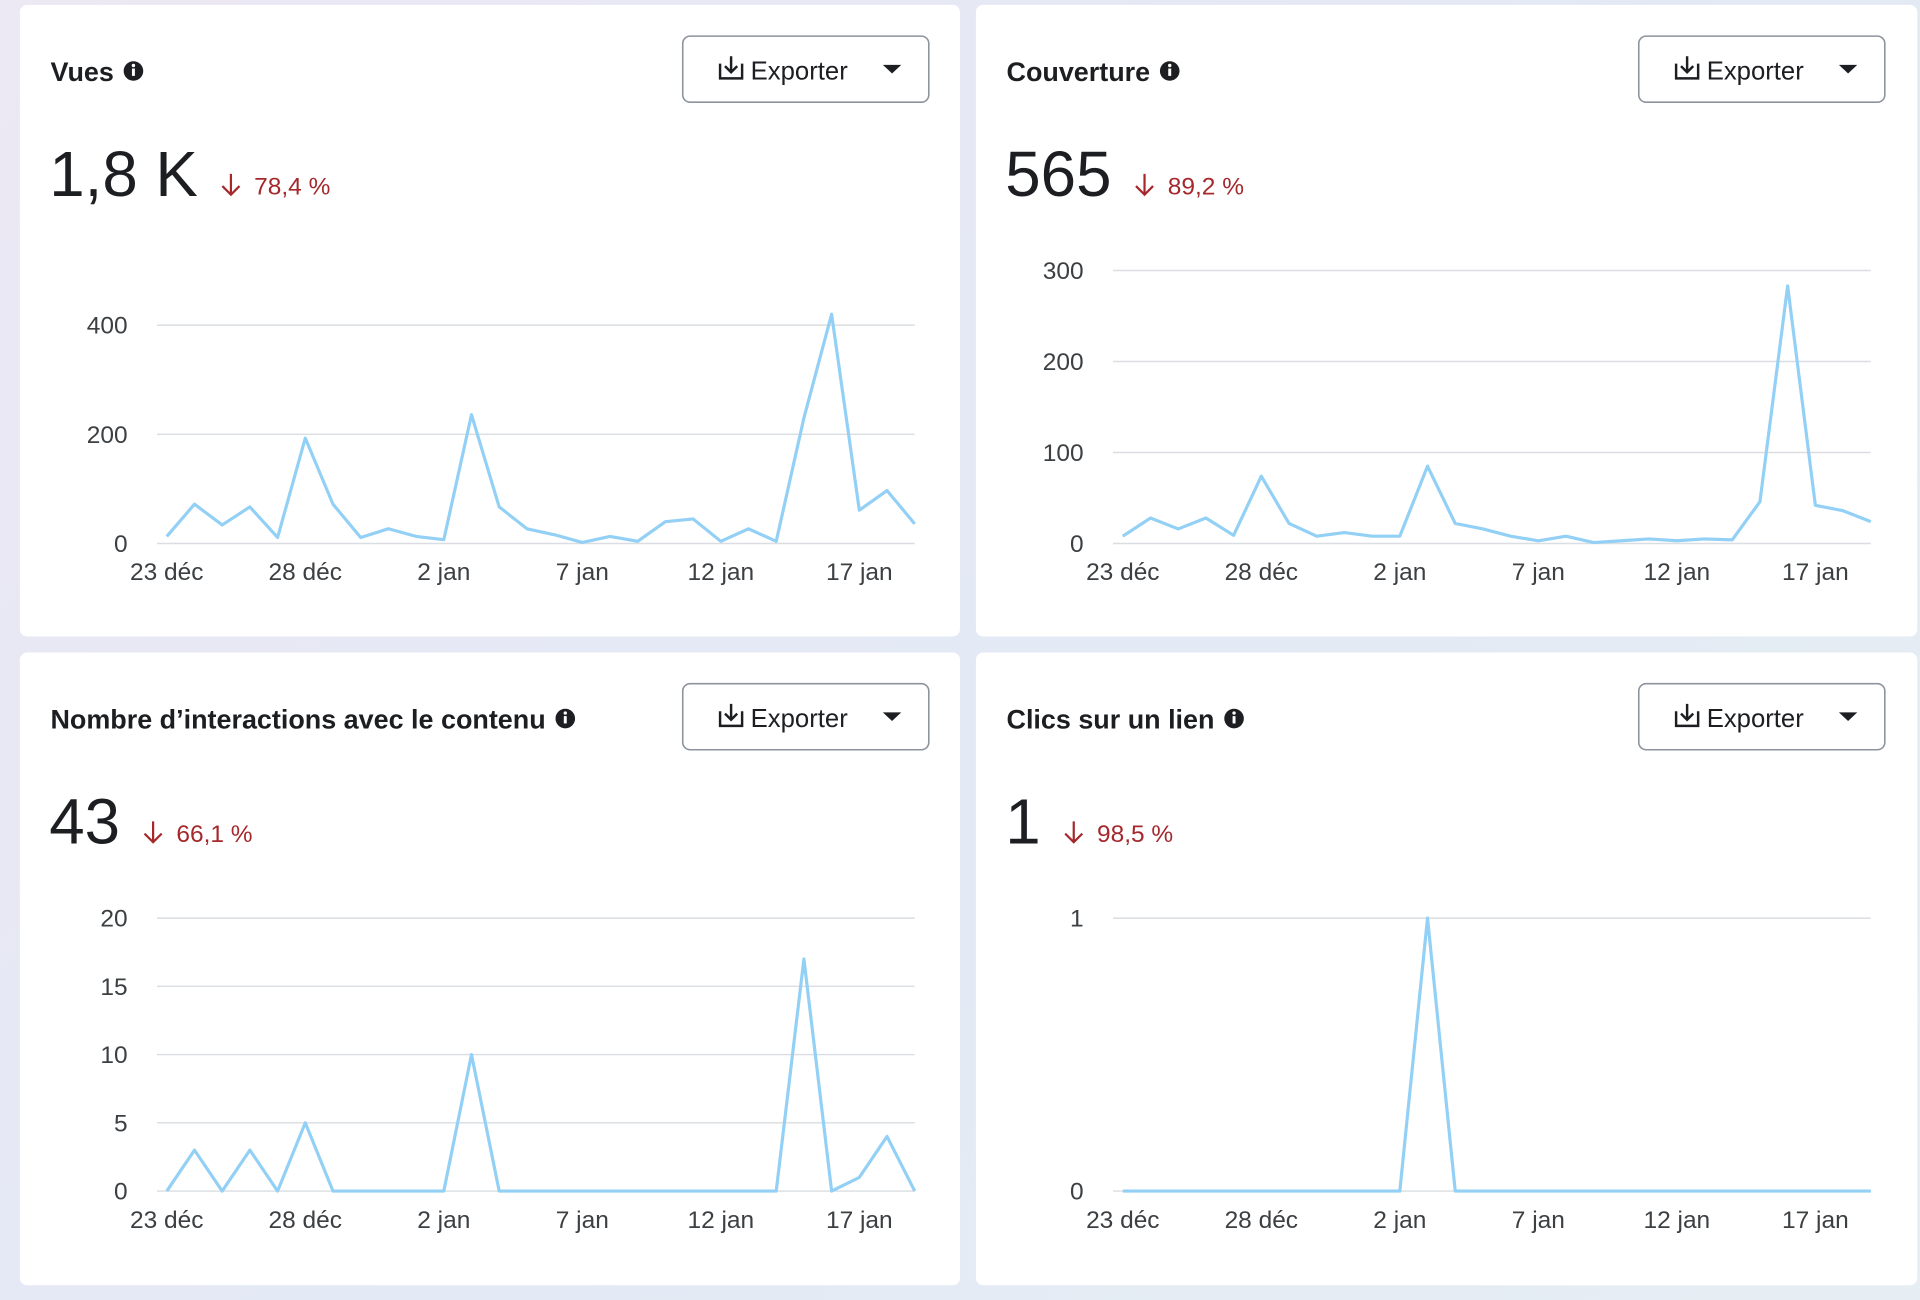  Describe the element at coordinates (121, 1123) in the screenshot. I see `y-tick-label: 5` at that location.